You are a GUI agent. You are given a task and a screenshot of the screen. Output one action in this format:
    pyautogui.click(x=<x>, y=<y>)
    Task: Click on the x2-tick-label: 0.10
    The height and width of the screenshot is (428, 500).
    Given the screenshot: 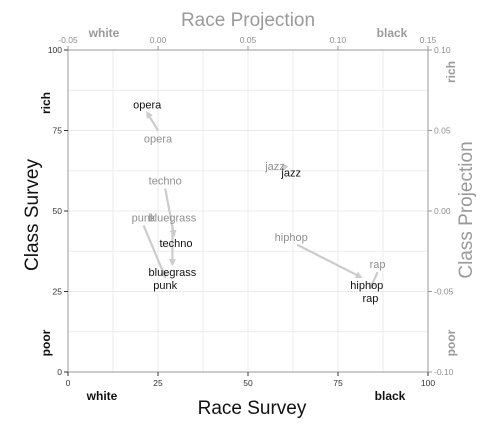 What is the action you would take?
    pyautogui.click(x=338, y=40)
    